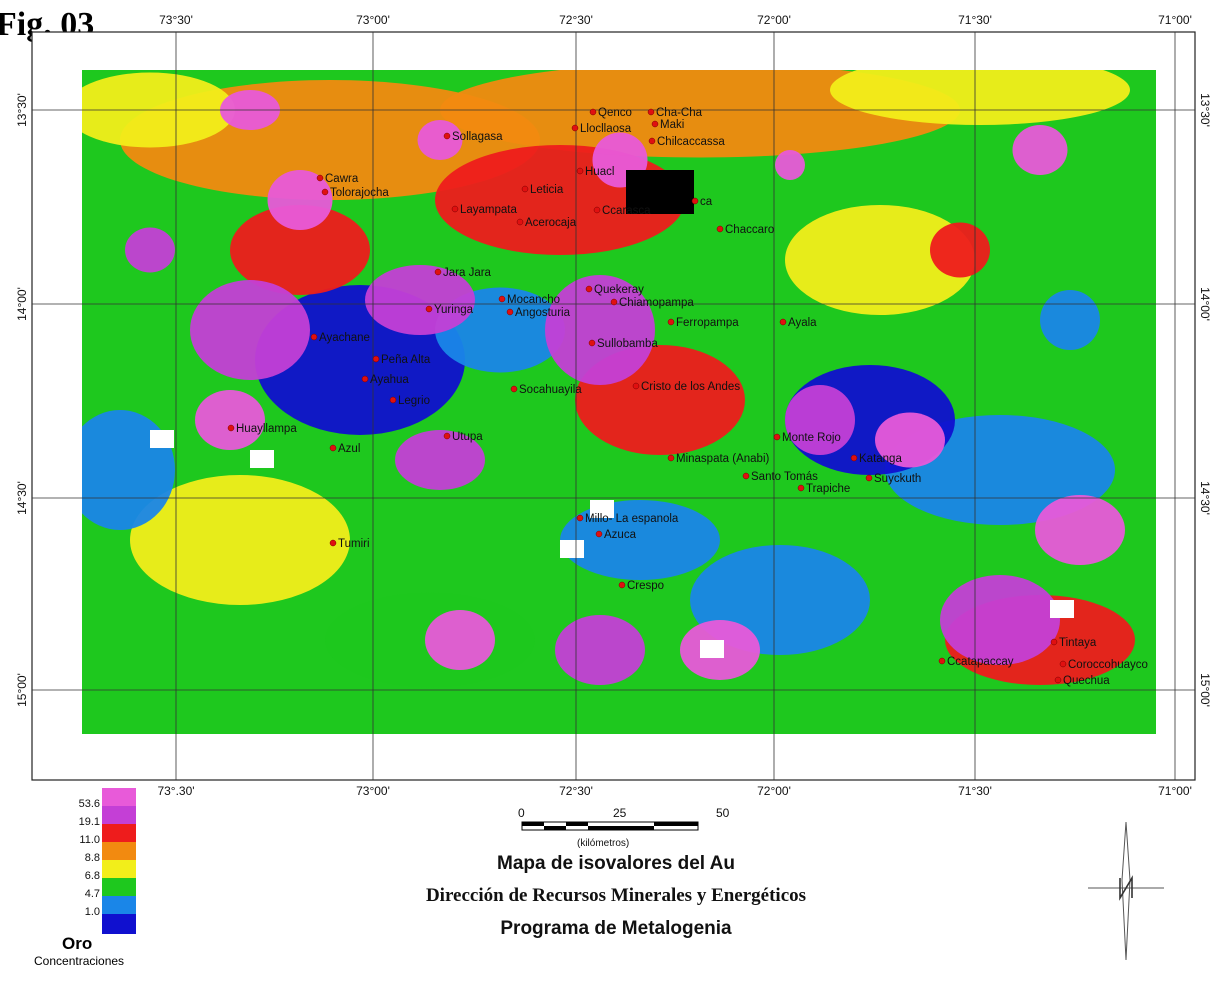 Image resolution: width=1222 pixels, height=987 pixels. I want to click on place-label: Jara Jara, so click(467, 273).